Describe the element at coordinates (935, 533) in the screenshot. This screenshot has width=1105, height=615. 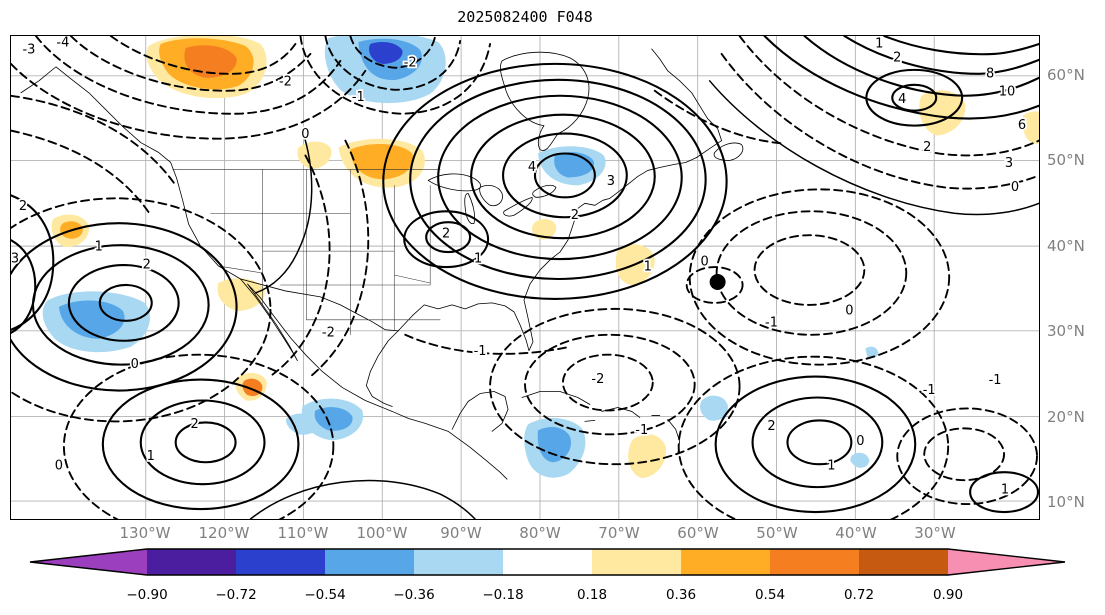
I see `x-tick-label: 30°W` at that location.